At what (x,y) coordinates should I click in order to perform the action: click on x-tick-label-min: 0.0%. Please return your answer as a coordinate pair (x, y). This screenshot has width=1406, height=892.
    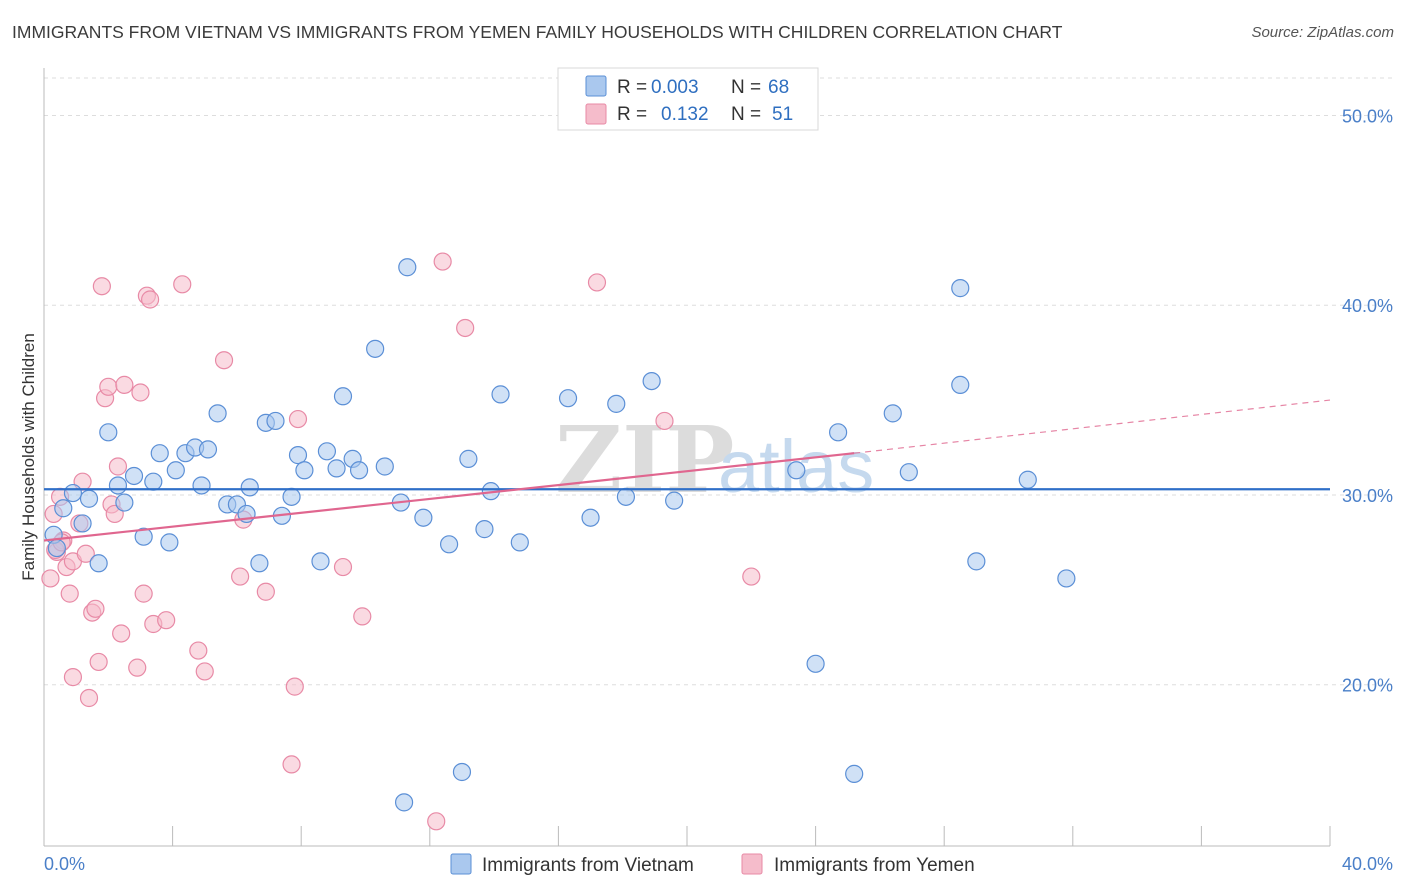
    Looking at the image, I should click on (64, 864).